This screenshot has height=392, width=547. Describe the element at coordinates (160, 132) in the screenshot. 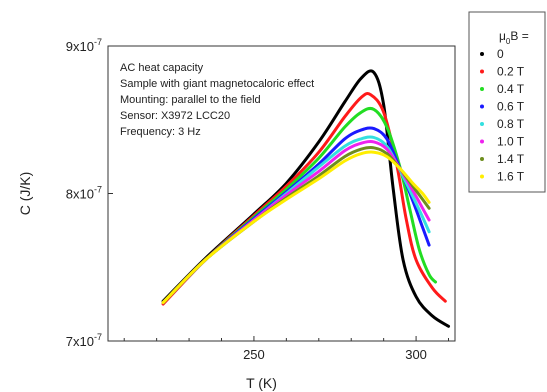

I see `annotation-line: Frequency: 3 Hz` at that location.